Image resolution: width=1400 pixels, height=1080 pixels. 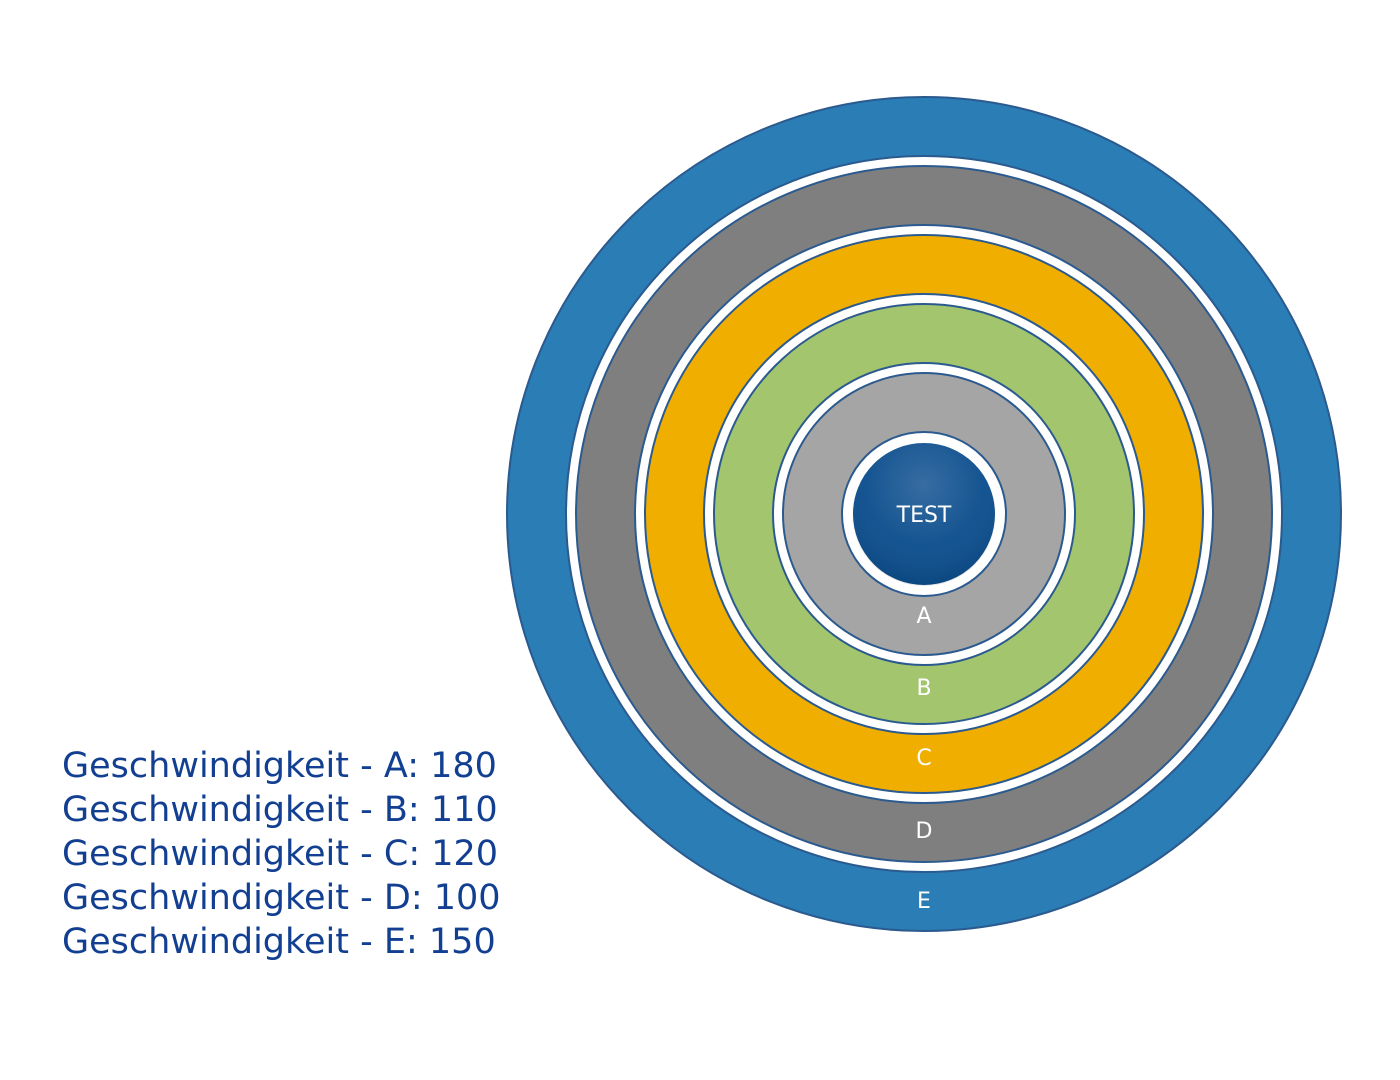 I want to click on ring-label-b: B, so click(x=923, y=688).